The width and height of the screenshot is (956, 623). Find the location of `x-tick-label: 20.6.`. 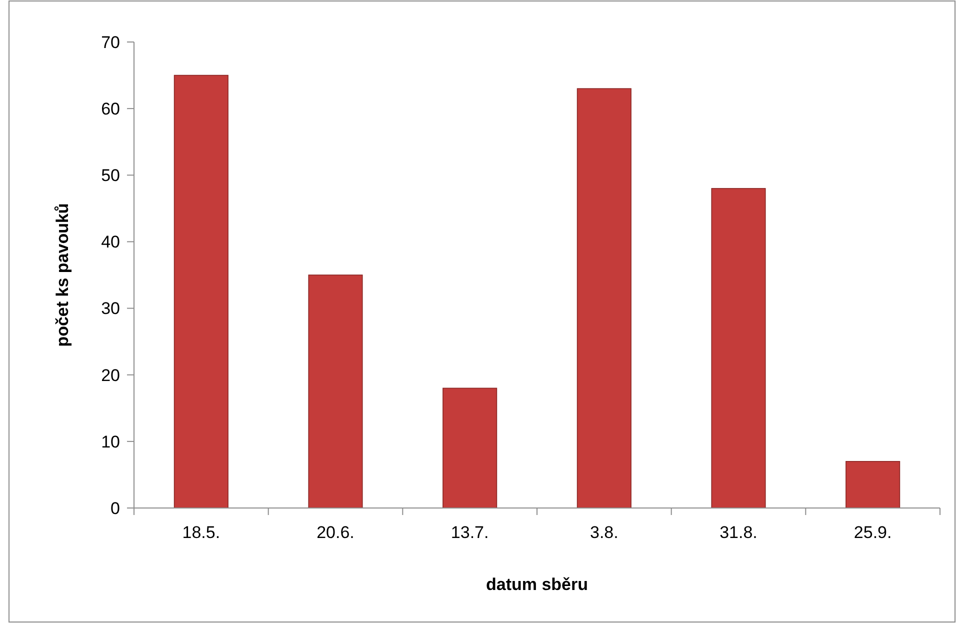

x-tick-label: 20.6. is located at coordinates (335, 532).